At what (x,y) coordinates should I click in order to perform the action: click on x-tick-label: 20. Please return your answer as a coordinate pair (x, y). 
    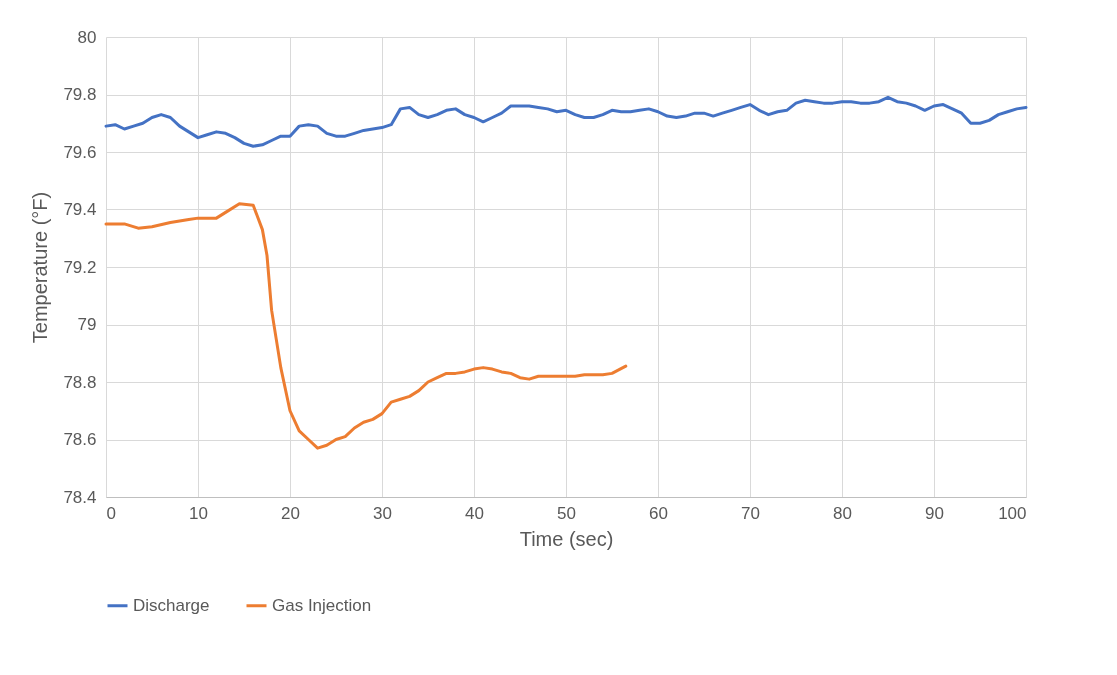
    Looking at the image, I should click on (290, 513).